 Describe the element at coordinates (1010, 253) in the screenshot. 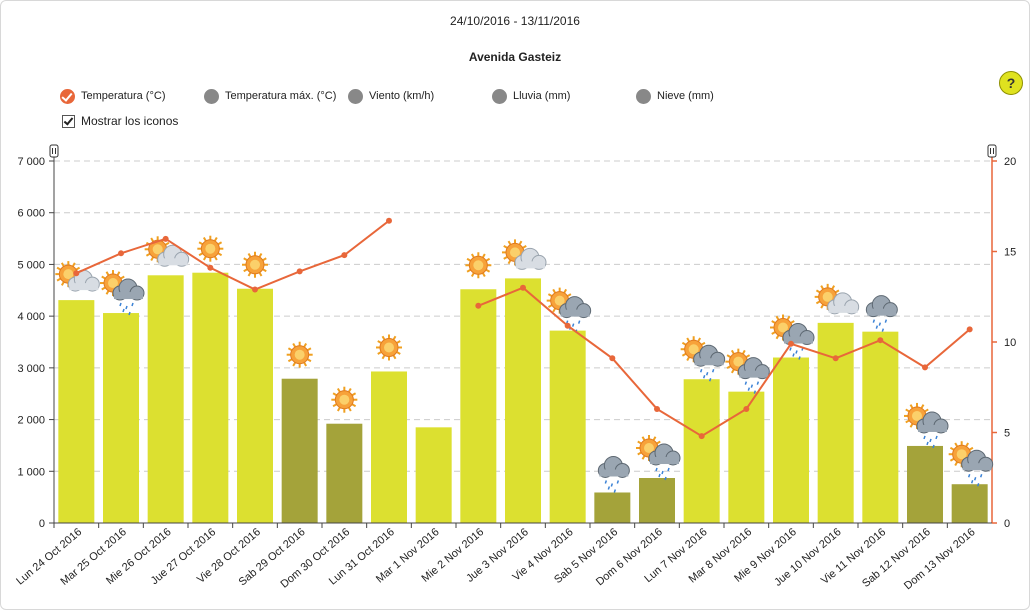

I see `y2-tick-label: 15` at that location.